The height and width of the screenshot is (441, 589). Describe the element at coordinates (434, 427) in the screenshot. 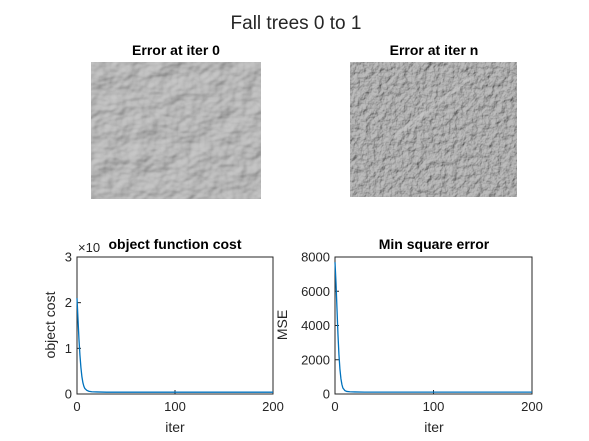

I see `x-axis-label-mse: iter` at that location.